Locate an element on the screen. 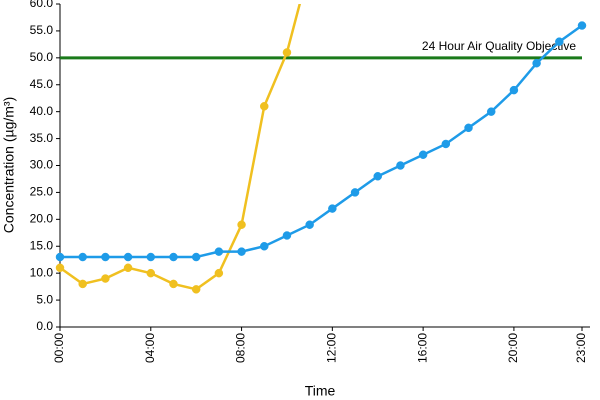 This screenshot has height=400, width=600. y-tick-label: 15.0 is located at coordinates (42, 245).